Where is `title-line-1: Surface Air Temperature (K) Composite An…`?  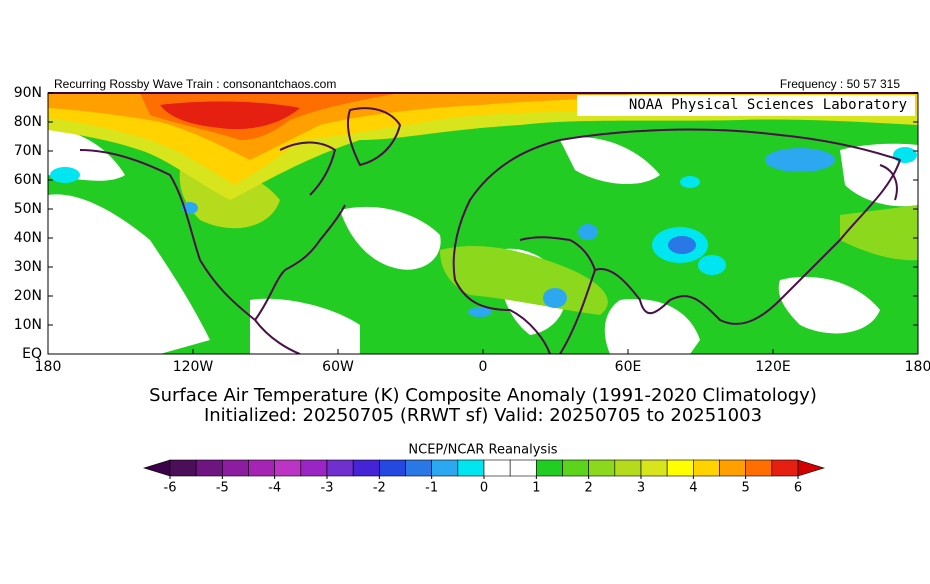
title-line-1: Surface Air Temperature (K) Composite An… is located at coordinates (483, 395).